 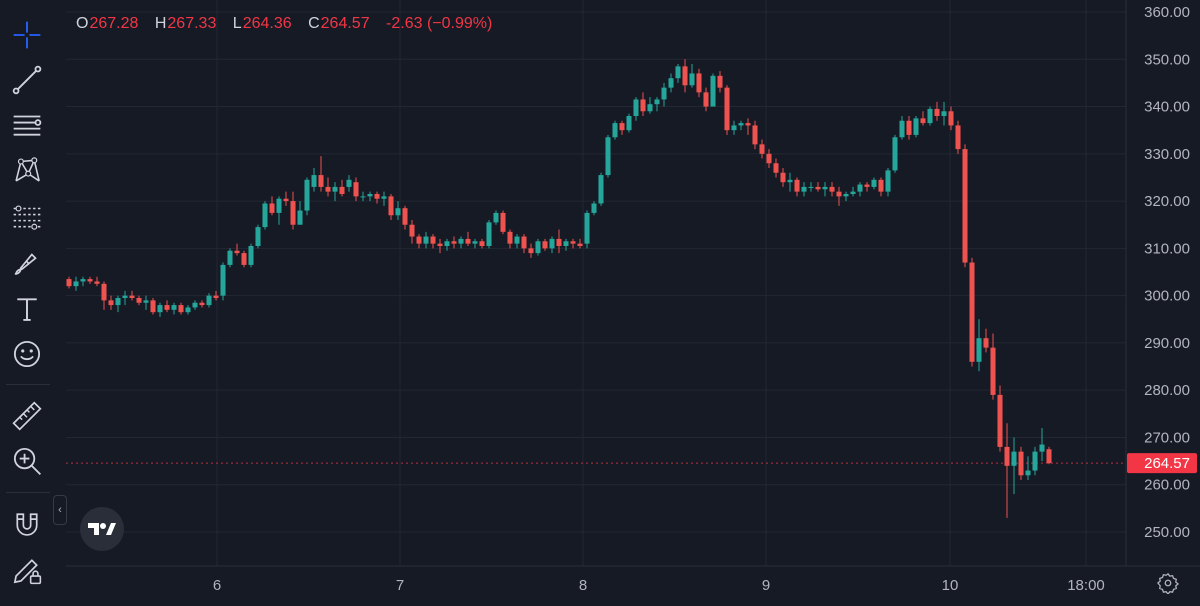 What do you see at coordinates (1167, 12) in the screenshot?
I see `price-tick-label: 360.00` at bounding box center [1167, 12].